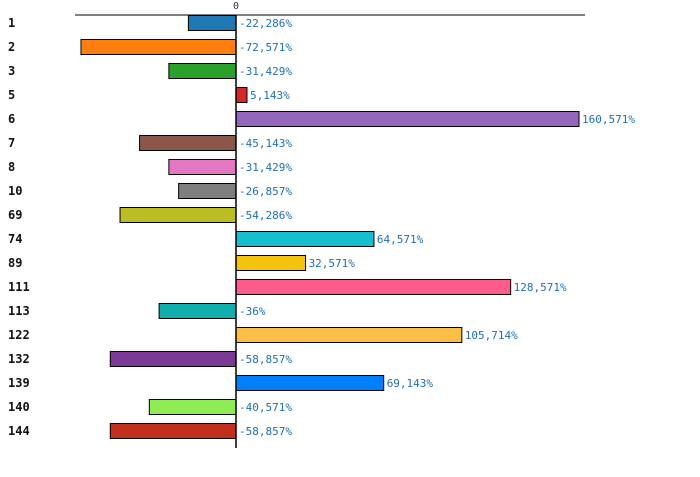 Image resolution: width=700 pixels, height=477 pixels. I want to click on category-label: 111, so click(19, 287).